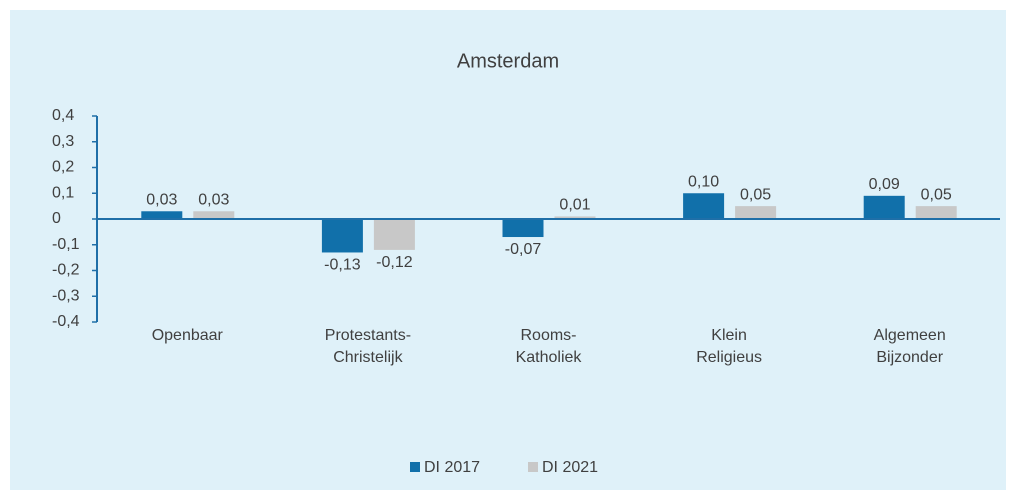 Image resolution: width=1016 pixels, height=500 pixels. What do you see at coordinates (66, 295) in the screenshot?
I see `y-tick-label: -0,3` at bounding box center [66, 295].